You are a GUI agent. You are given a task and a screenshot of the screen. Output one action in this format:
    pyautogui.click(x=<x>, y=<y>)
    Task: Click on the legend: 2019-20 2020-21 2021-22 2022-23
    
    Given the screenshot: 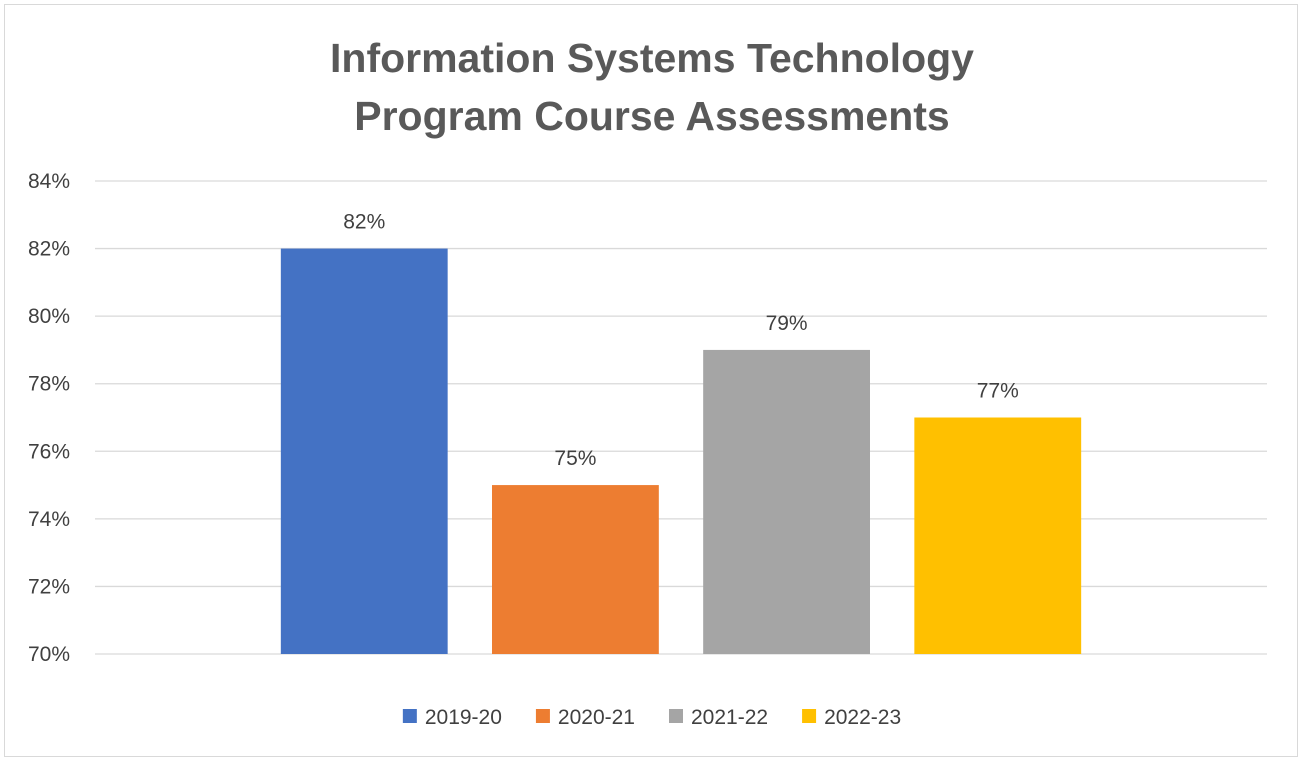 What is the action you would take?
    pyautogui.click(x=651, y=717)
    